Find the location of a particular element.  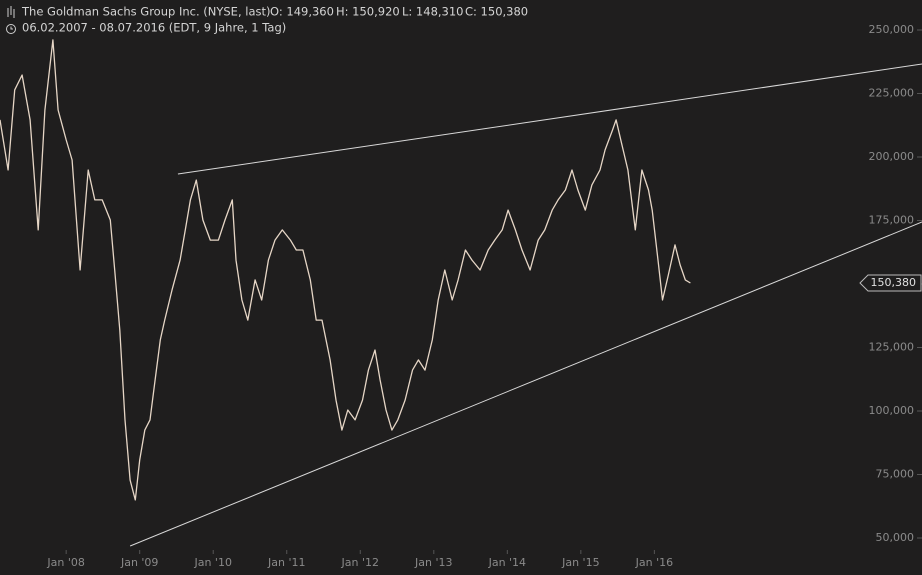

x-tick-label: Jan '10 is located at coordinates (212, 562).